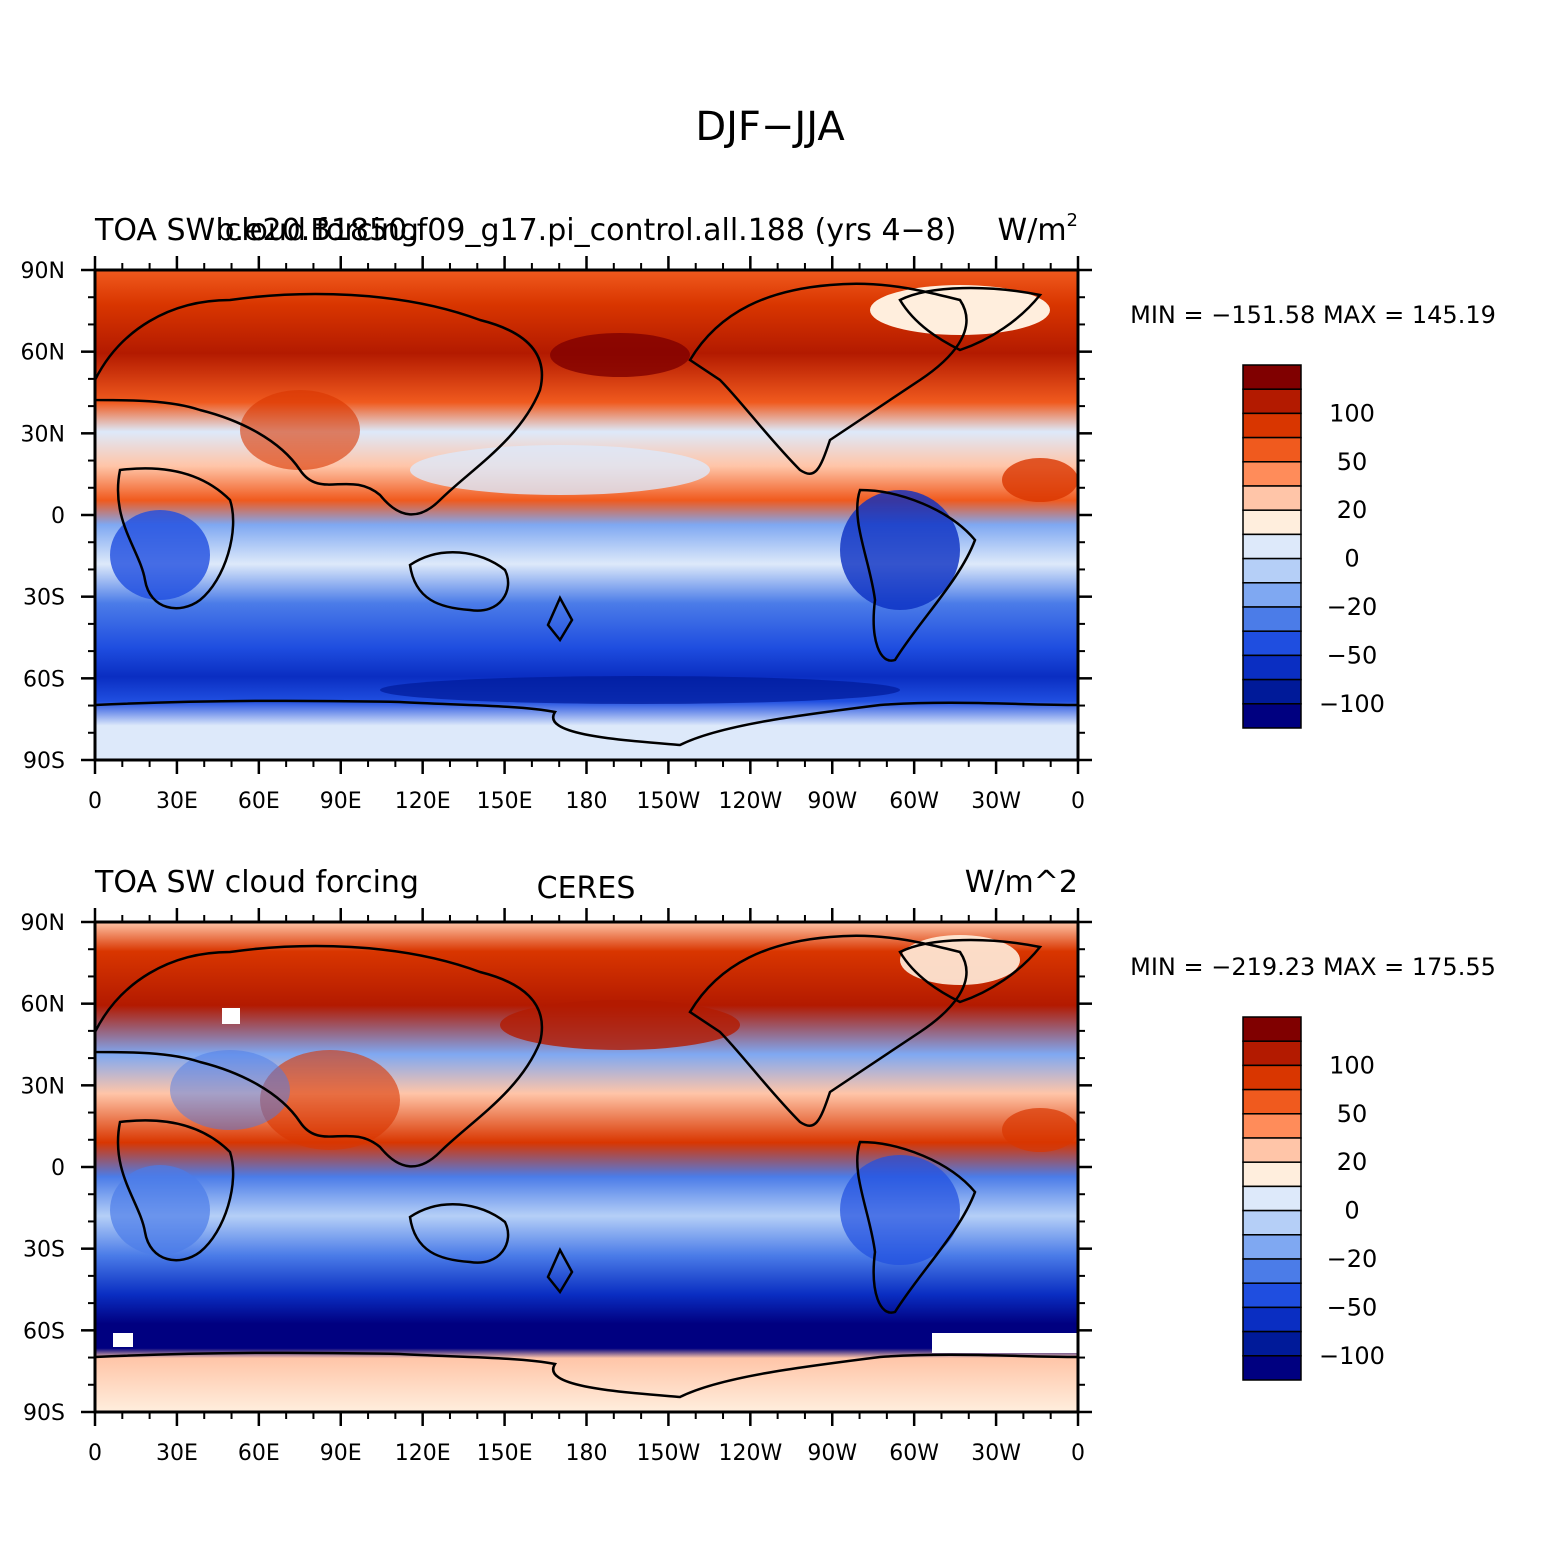  I want to click on units-text: W/m^2, so click(1021, 882).